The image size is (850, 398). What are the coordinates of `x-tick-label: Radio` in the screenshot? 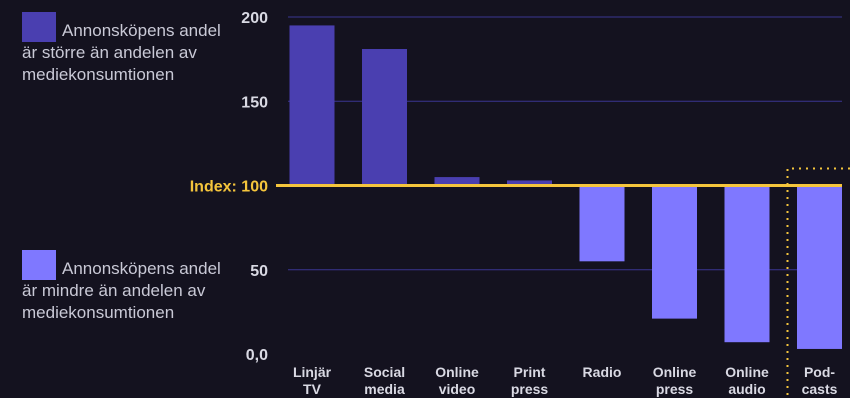 It's located at (602, 372).